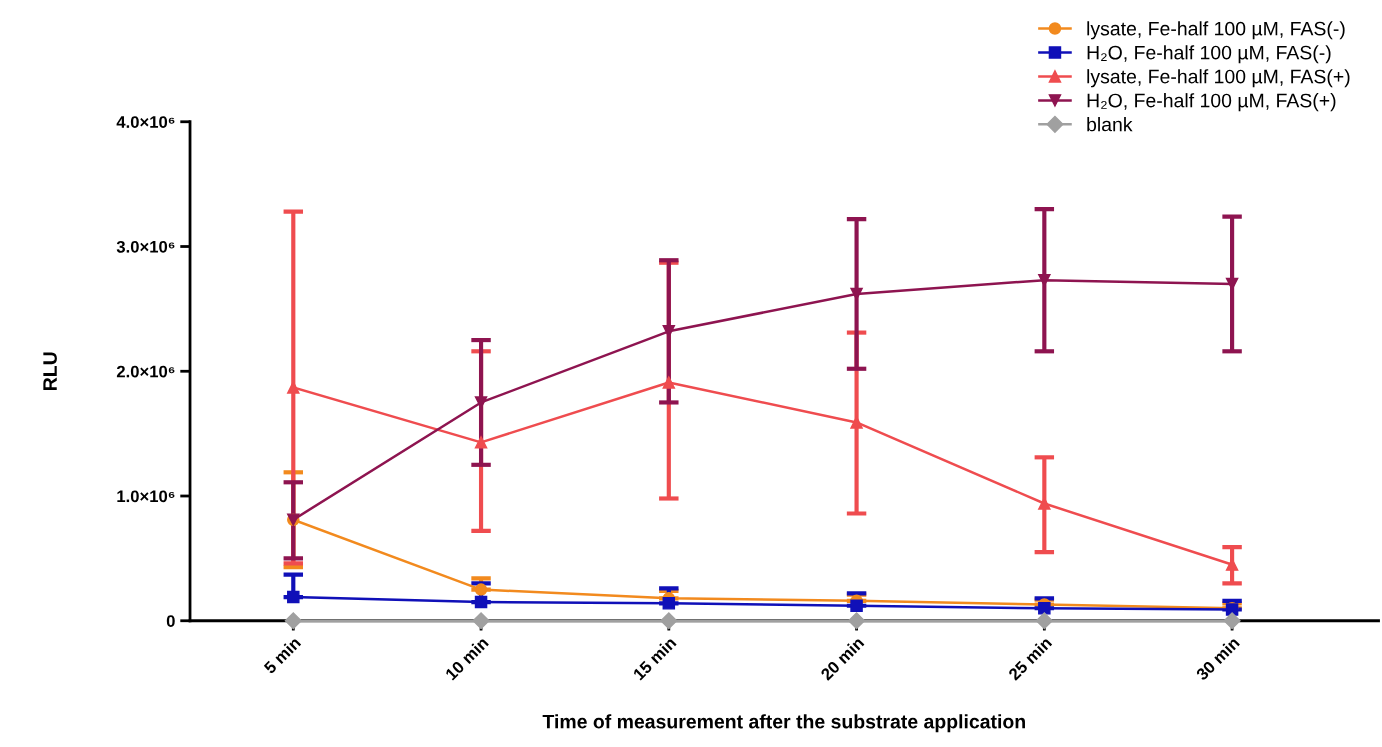 The height and width of the screenshot is (747, 1382). I want to click on x-tick-label: 10 min, so click(466, 658).